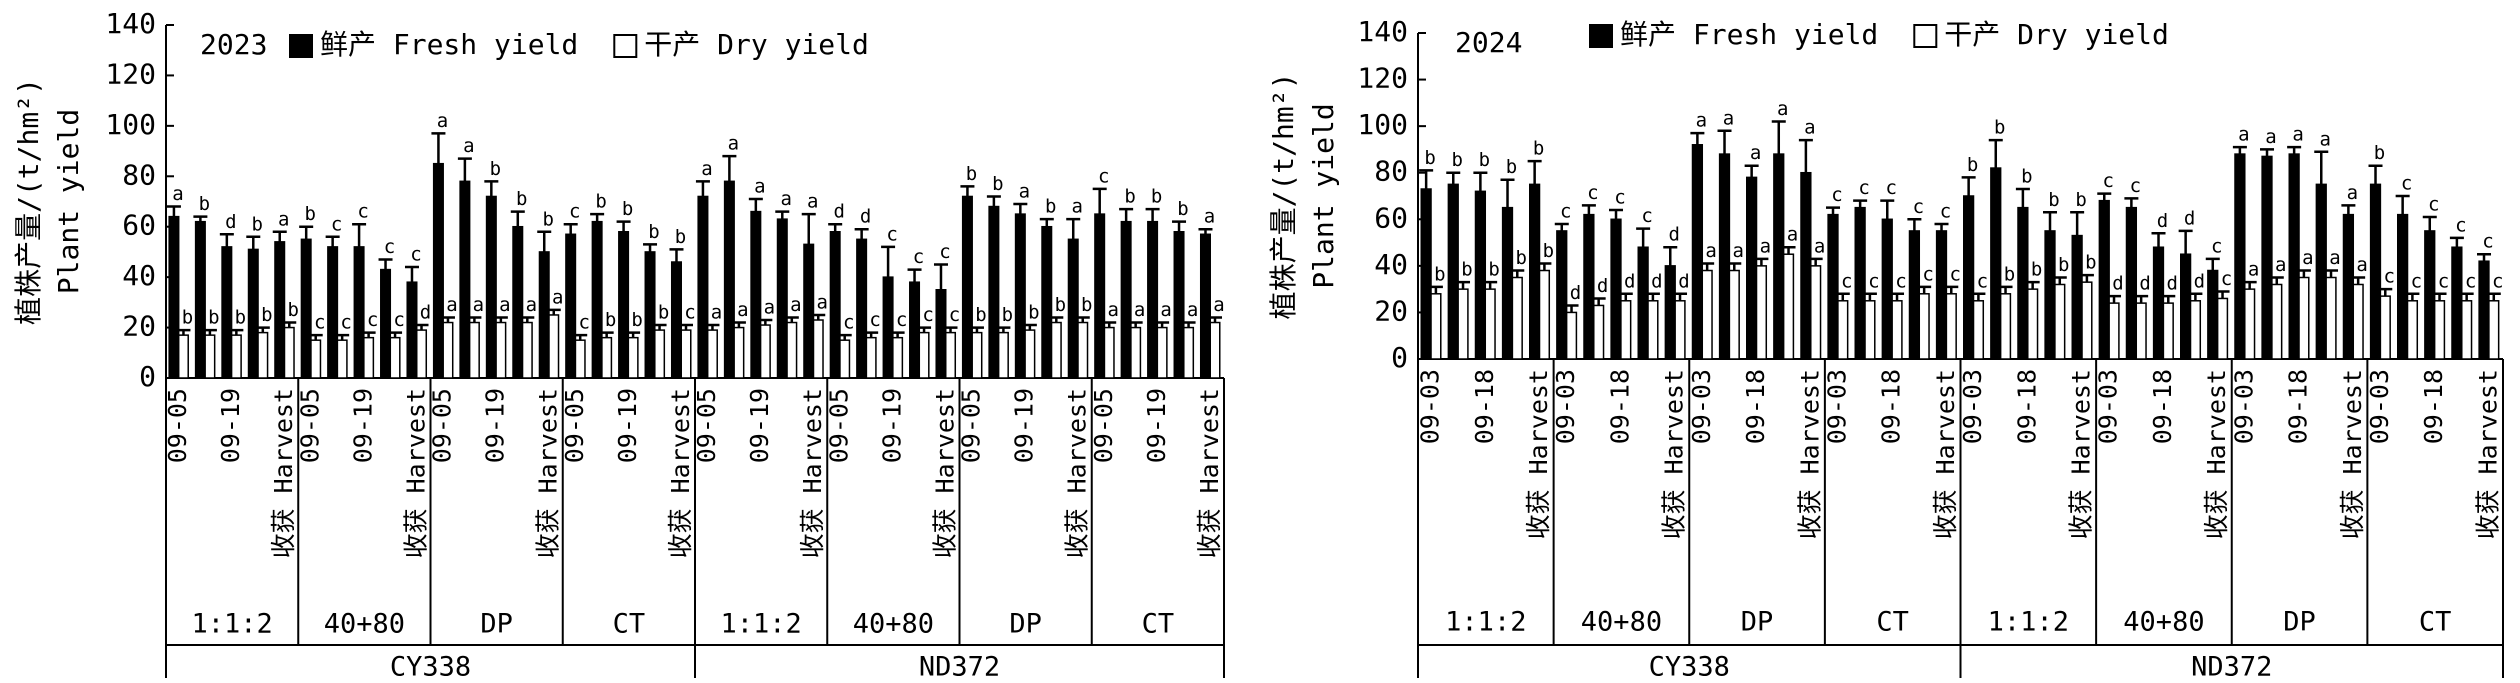  I want to click on y-tick-label: 80, so click(1391, 171).